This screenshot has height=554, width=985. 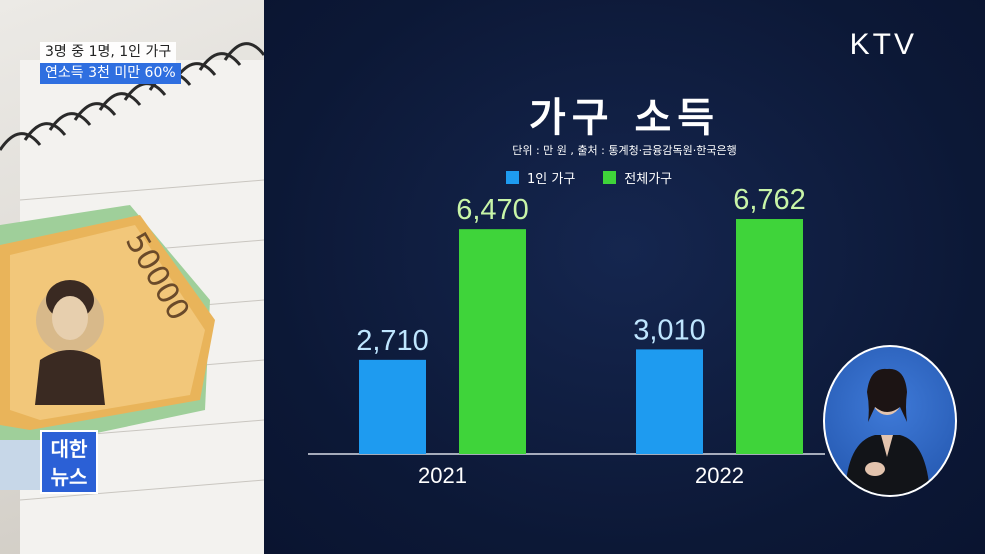 I want to click on chart-source-note: 단위 : 만 원 , 출처 : 통계청·금융감독원·한국은행, so click(x=624, y=150).